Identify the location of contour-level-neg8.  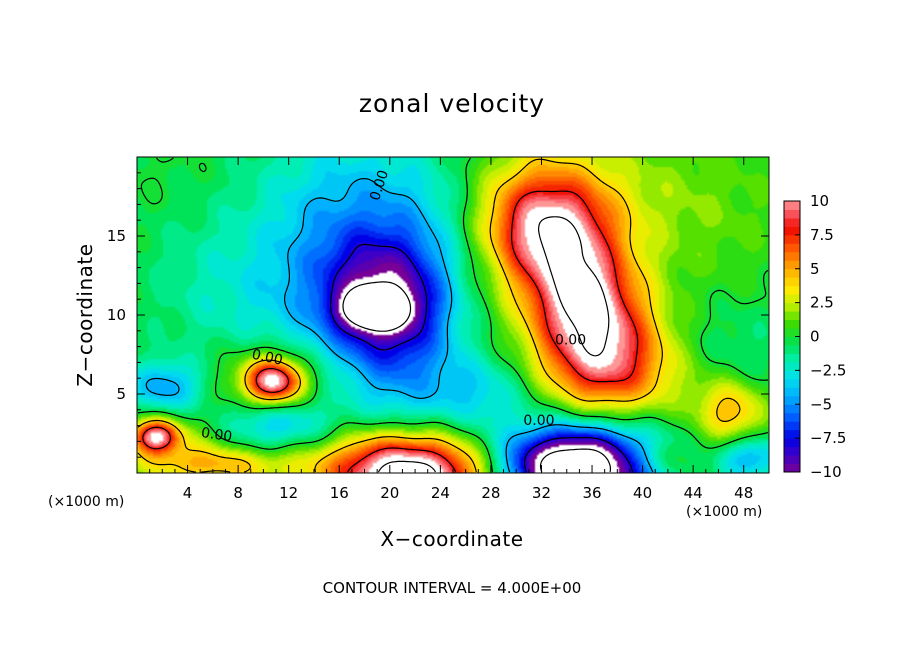
(482, 358).